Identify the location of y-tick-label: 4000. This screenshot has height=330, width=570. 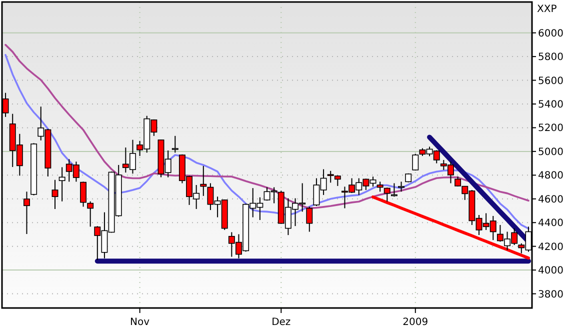
(551, 271).